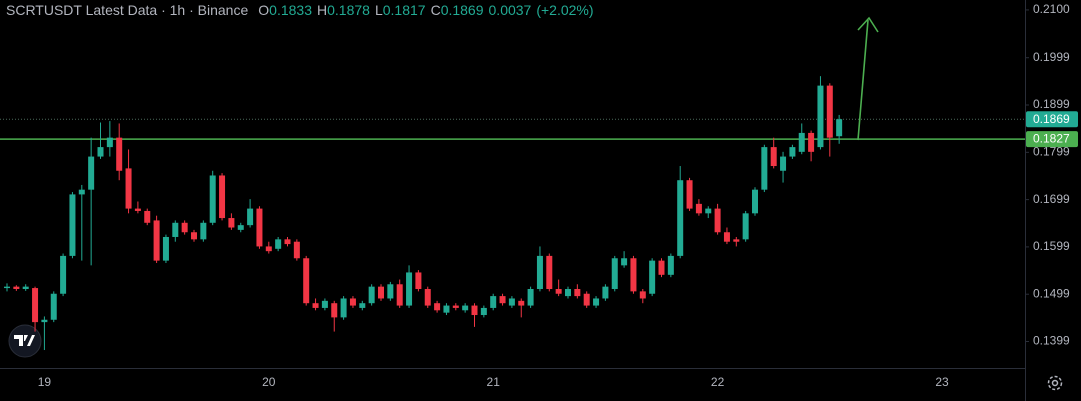  What do you see at coordinates (564, 10) in the screenshot?
I see `legend-change-pct: (+2.02%)` at bounding box center [564, 10].